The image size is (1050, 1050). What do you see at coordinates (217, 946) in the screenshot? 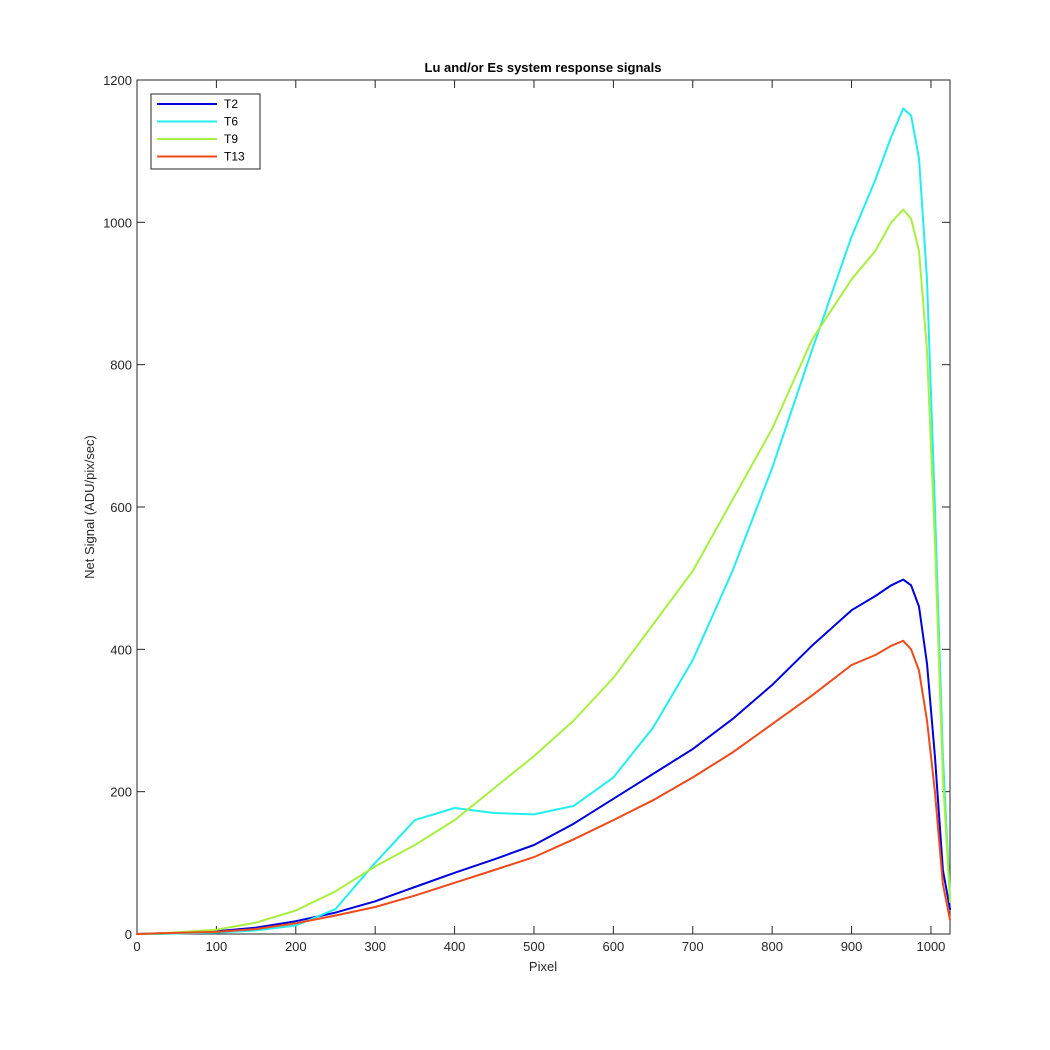
I see `x-tick-label: 100` at bounding box center [217, 946].